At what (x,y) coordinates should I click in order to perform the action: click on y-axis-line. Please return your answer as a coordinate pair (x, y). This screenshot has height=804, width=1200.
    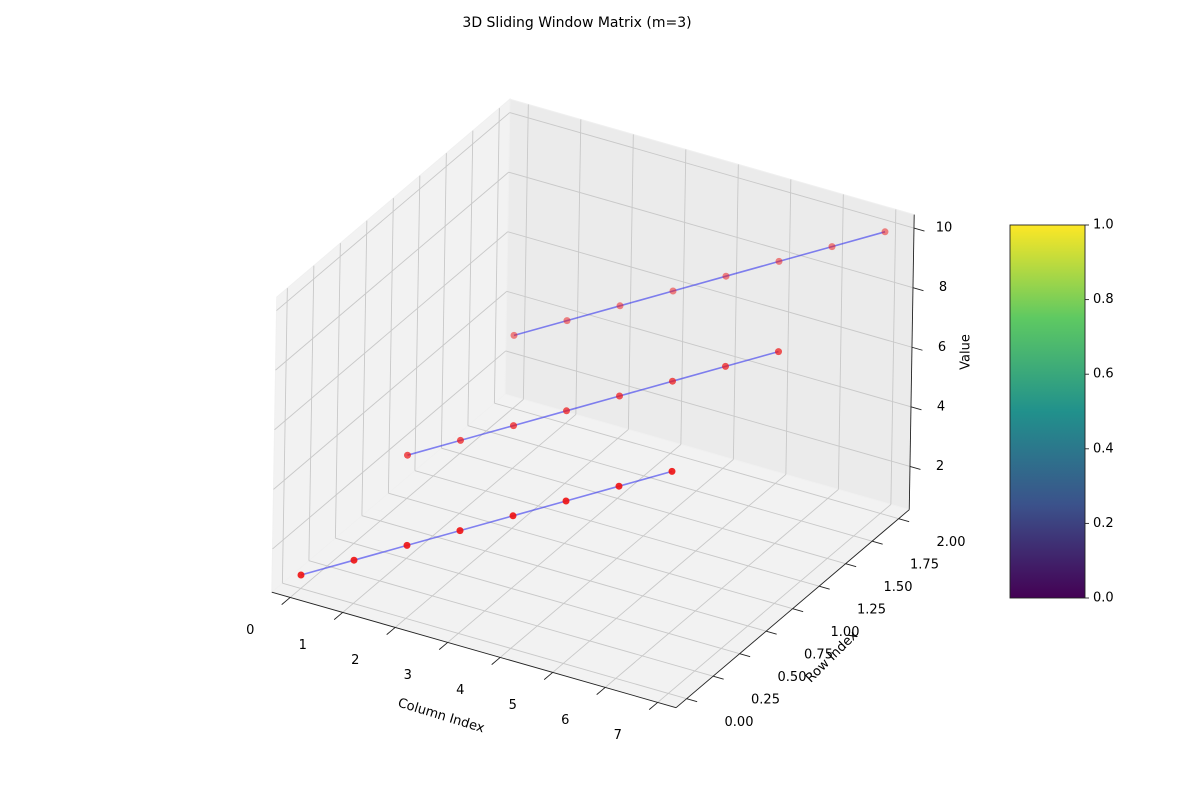
    Looking at the image, I should click on (792, 609).